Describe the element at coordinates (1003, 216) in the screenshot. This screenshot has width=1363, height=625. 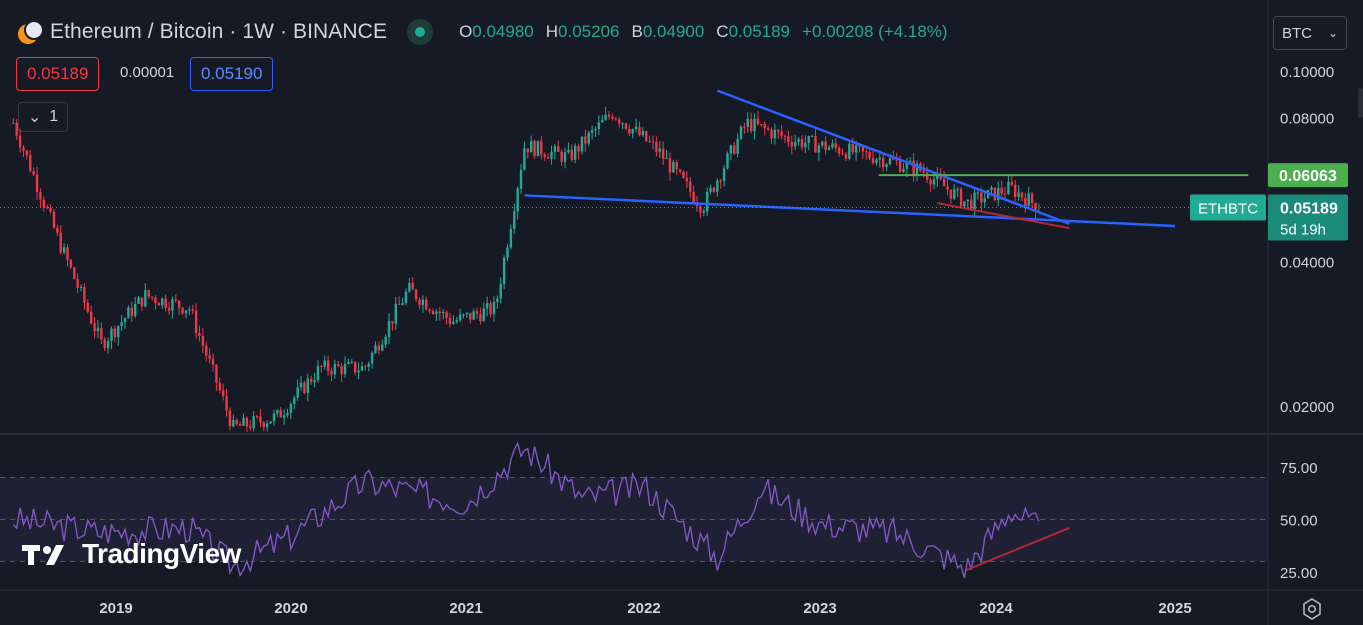
I see `price-divergence-line` at that location.